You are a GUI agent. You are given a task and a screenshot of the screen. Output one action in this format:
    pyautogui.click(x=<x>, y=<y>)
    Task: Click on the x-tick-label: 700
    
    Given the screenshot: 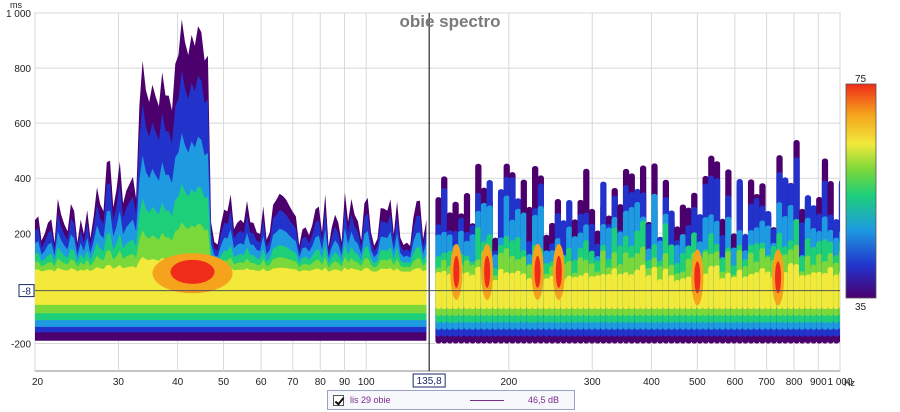 What is the action you would take?
    pyautogui.click(x=766, y=382)
    